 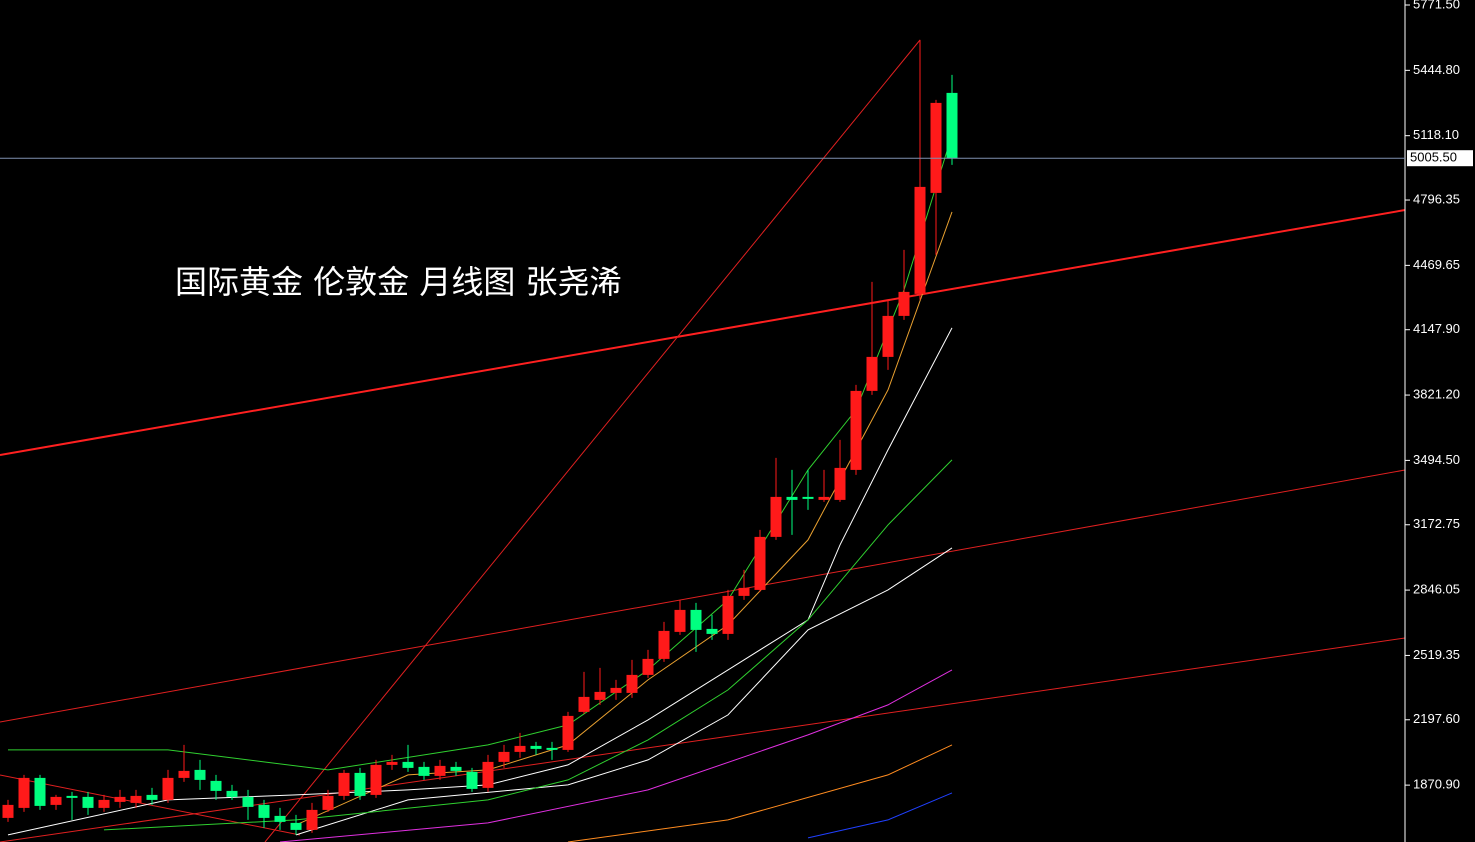 I want to click on y-tick-label: 5118.10, so click(x=1436, y=134).